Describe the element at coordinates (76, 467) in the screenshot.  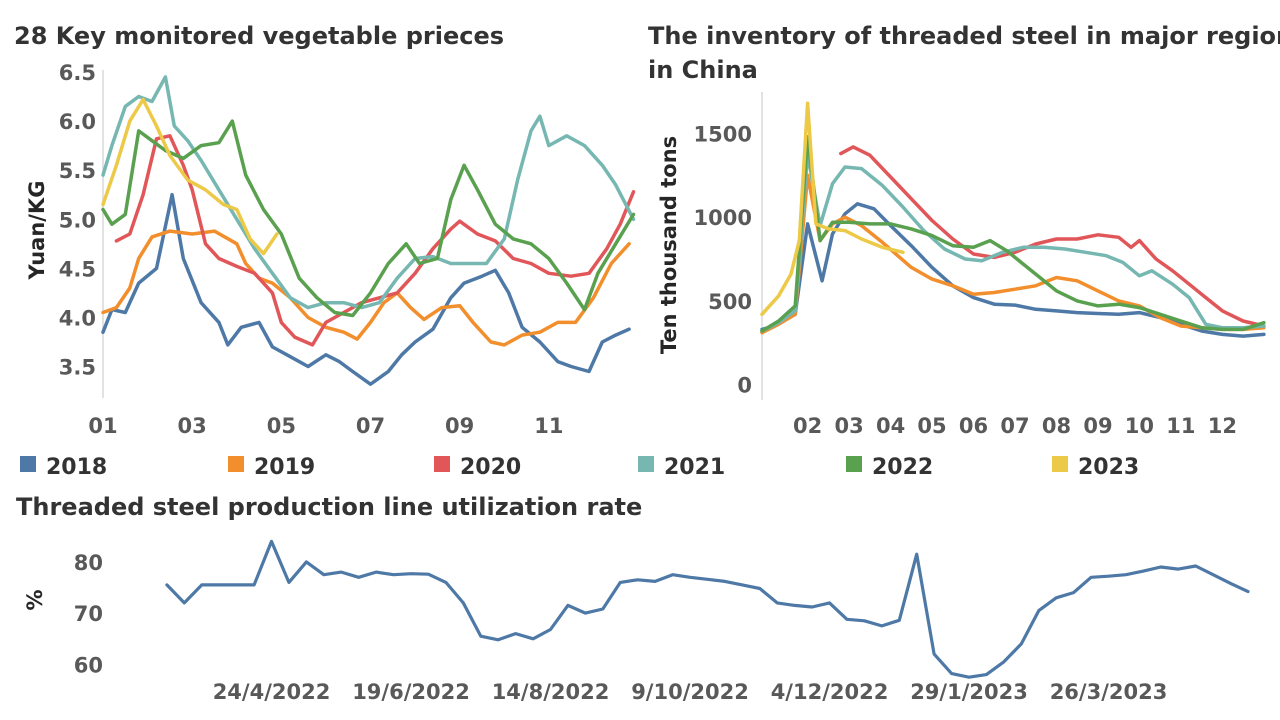
I see `legend-label-2018: 2018` at that location.